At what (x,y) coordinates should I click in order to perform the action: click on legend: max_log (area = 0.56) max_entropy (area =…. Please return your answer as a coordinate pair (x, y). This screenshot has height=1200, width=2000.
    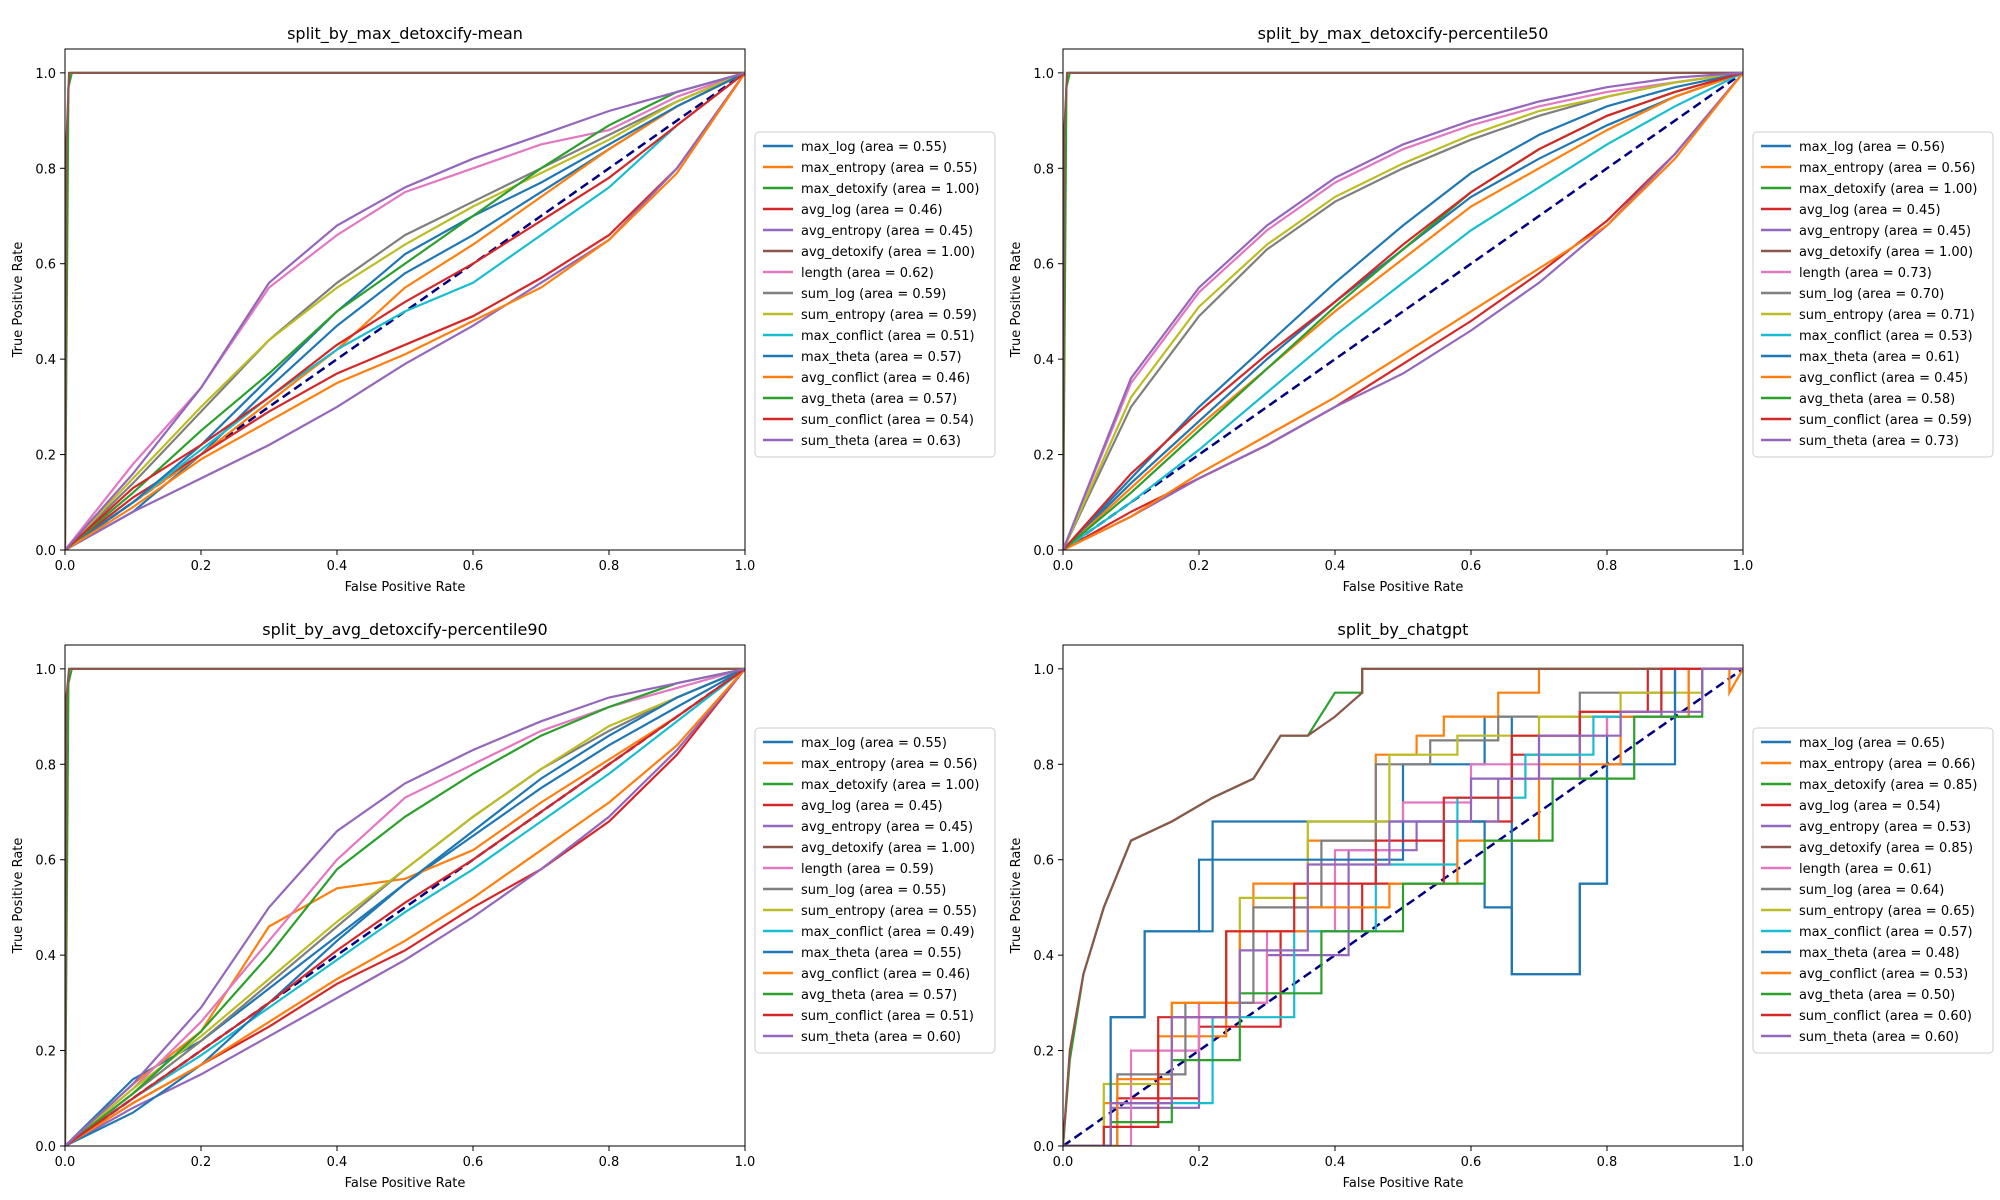
    Looking at the image, I should click on (1873, 294).